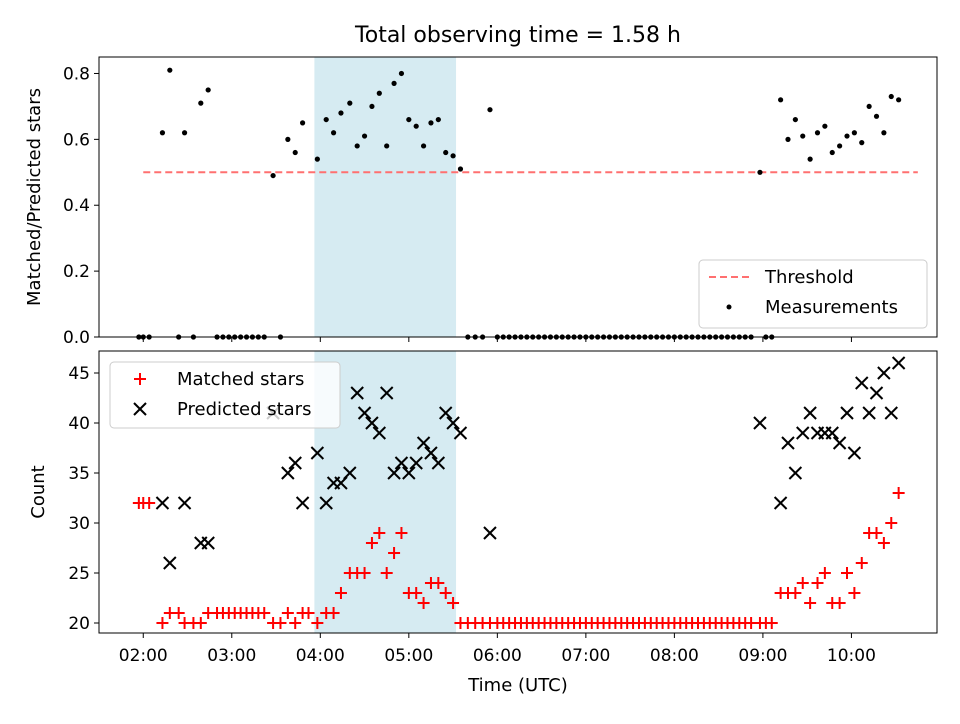  Describe the element at coordinates (831, 307) in the screenshot. I see `legend-measurements-label: Measurements` at that location.